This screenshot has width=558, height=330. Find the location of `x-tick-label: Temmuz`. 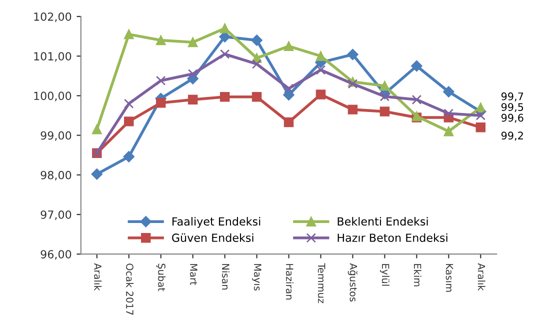

x-tick-label: Temmuz is located at coordinates (322, 283).